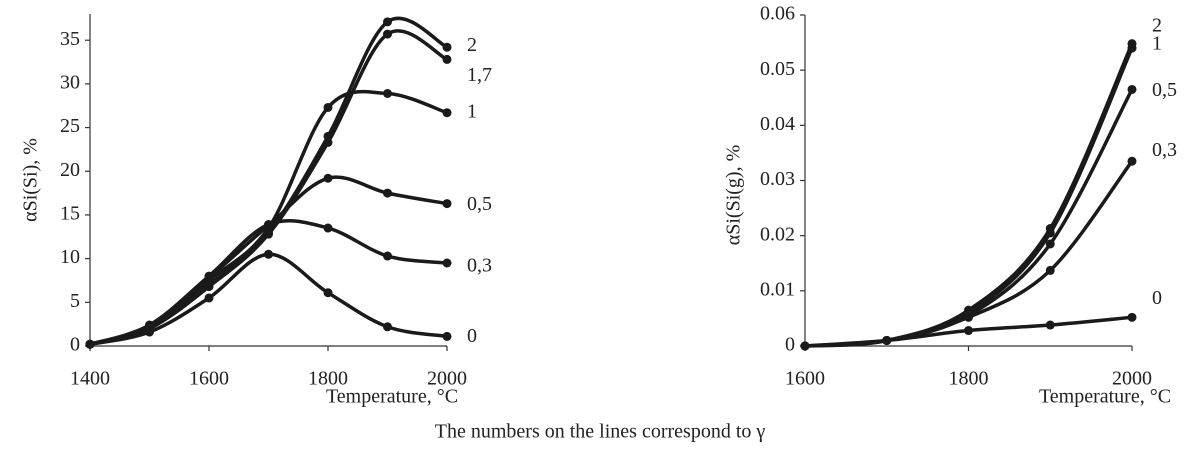 The width and height of the screenshot is (1200, 452). Describe the element at coordinates (734, 195) in the screenshot. I see `y-axis-label: αSi(Si(g), %` at that location.